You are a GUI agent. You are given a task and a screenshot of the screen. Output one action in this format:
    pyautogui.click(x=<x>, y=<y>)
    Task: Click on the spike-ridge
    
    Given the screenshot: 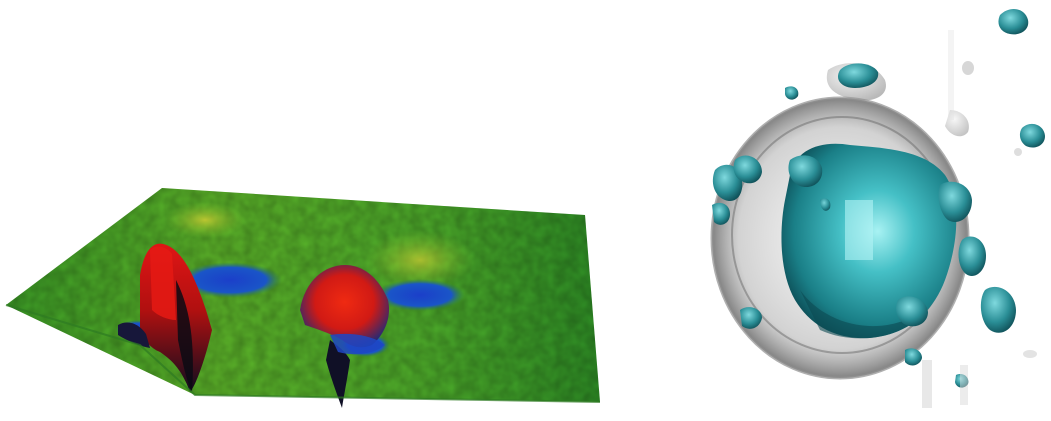 What is the action you would take?
    pyautogui.click(x=163, y=283)
    